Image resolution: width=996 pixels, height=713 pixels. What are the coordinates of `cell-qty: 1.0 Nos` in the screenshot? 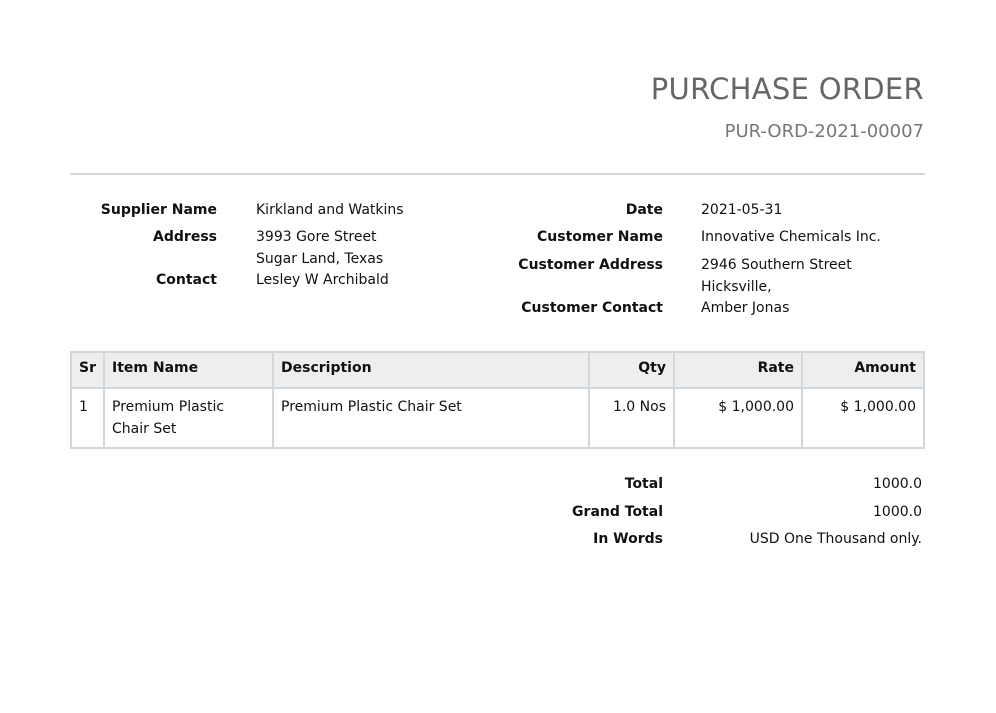 It's located at (631, 418).